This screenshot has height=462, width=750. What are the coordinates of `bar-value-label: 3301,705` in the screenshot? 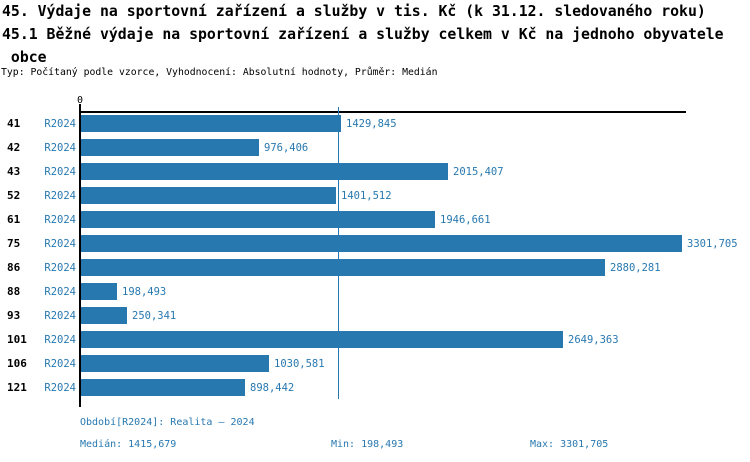 It's located at (712, 244).